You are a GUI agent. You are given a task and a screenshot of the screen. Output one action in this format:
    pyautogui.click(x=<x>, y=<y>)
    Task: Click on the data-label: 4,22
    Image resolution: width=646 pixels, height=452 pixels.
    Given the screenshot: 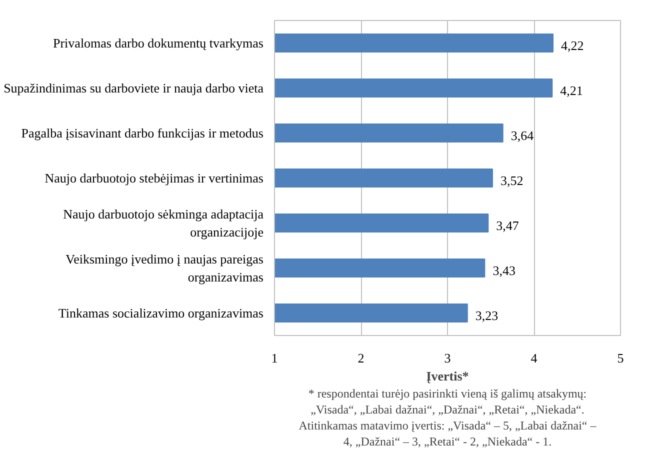 What is the action you would take?
    pyautogui.click(x=572, y=45)
    